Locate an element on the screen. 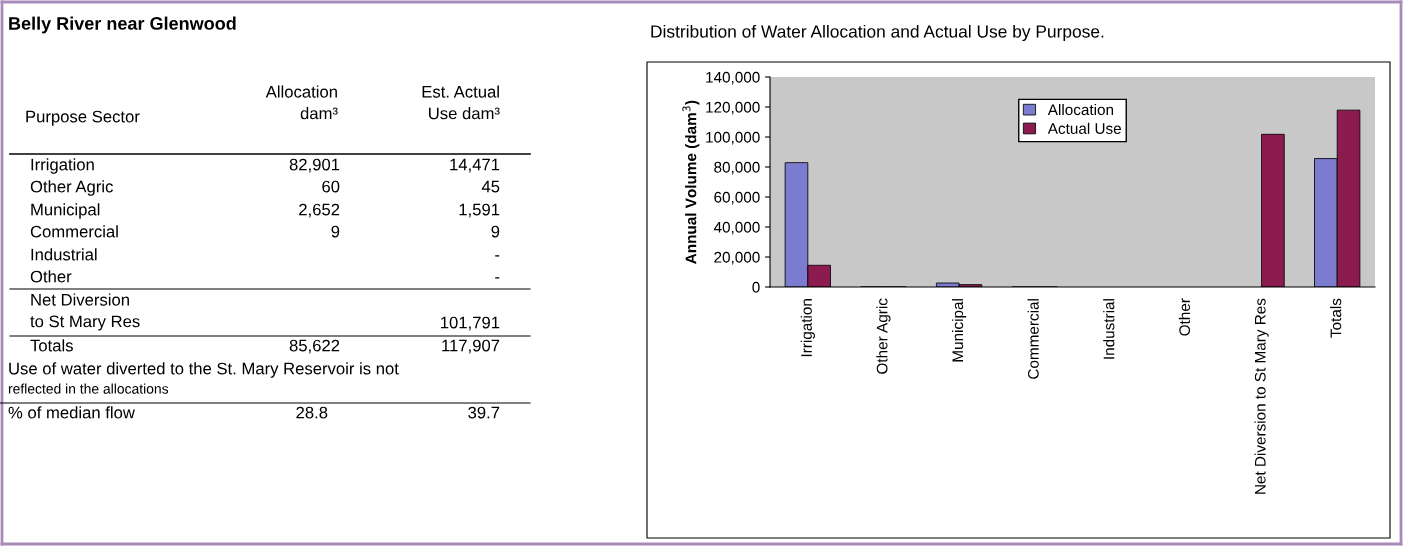 The width and height of the screenshot is (1403, 546). y-axis-title: Annual Volume (dam$^{3}$) is located at coordinates (691, 182).